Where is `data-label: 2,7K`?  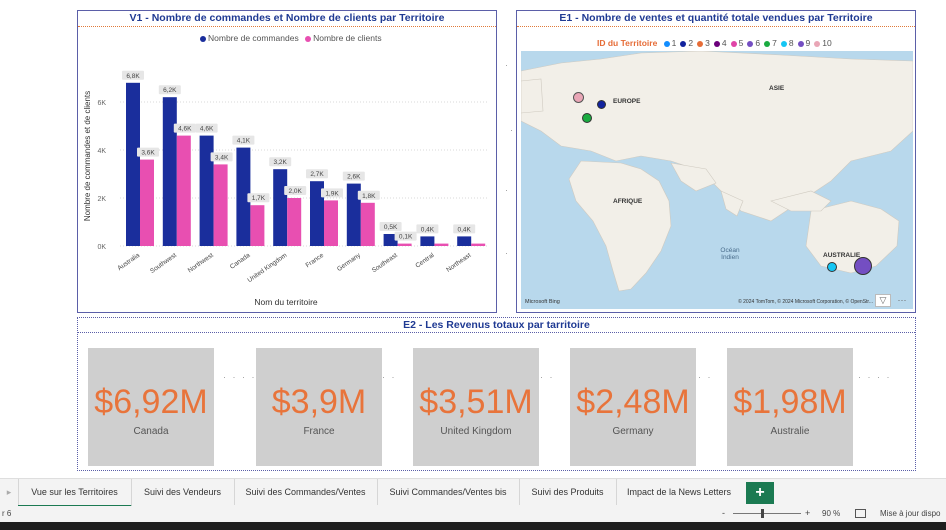
data-label: 2,7K is located at coordinates (317, 174).